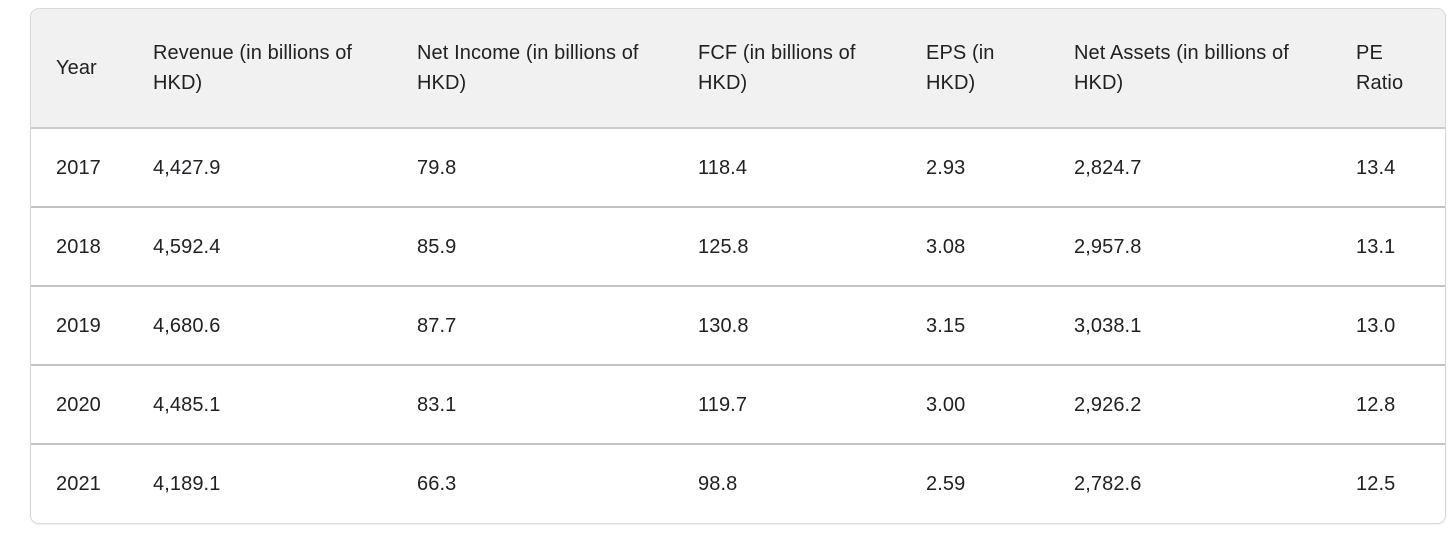 This screenshot has height=542, width=1456. I want to click on cell-revenue: 4,485.1, so click(260, 405).